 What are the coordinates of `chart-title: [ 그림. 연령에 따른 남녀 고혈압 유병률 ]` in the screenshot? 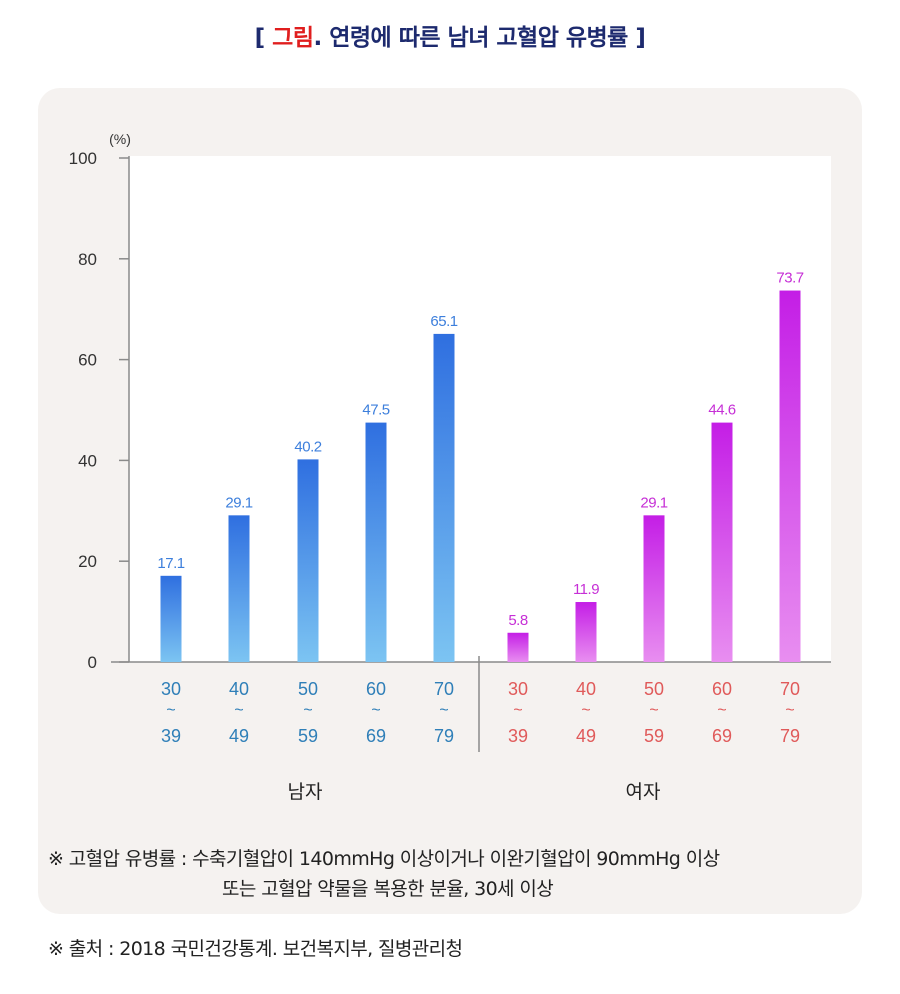 It's located at (450, 35).